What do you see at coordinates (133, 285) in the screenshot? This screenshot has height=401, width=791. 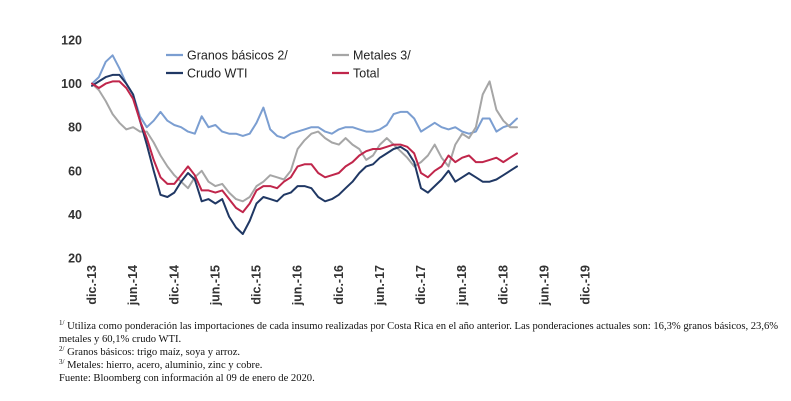 I see `x-tick-label: jun.-14` at bounding box center [133, 285].